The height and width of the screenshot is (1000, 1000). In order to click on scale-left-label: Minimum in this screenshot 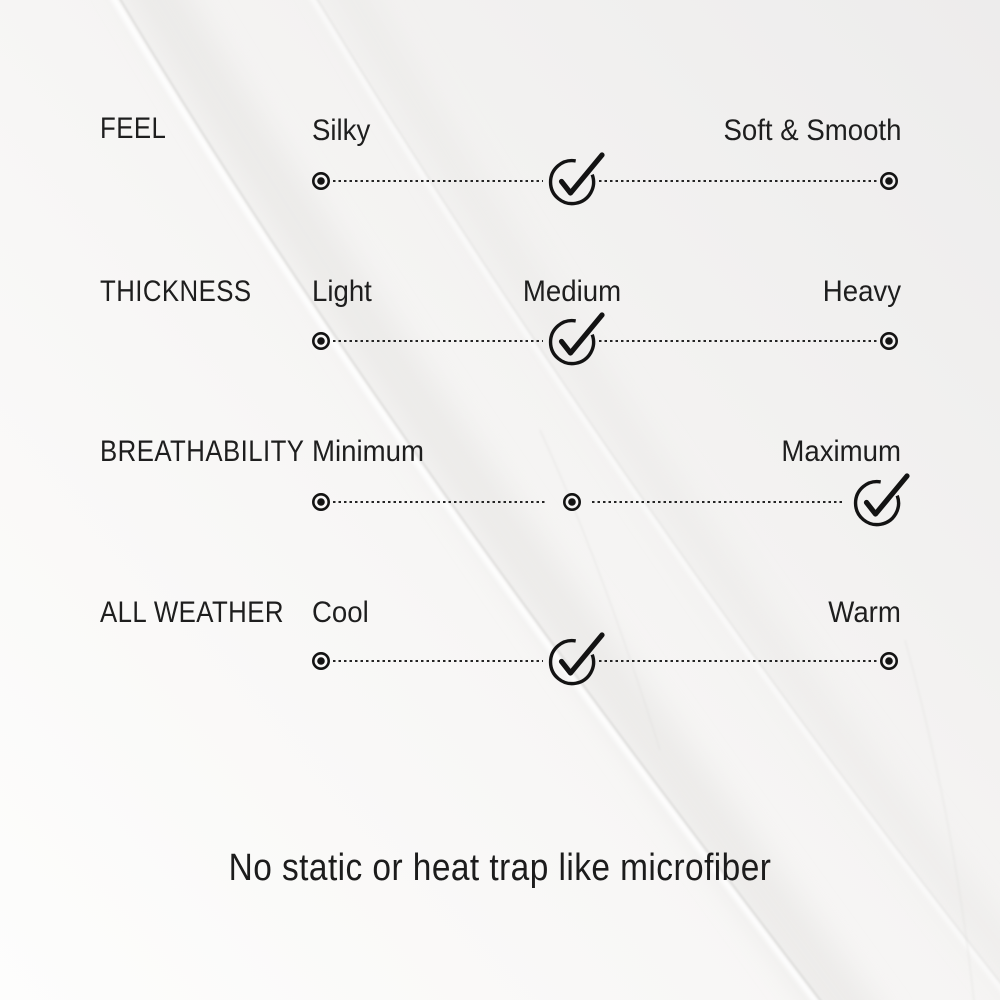, I will do `click(368, 451)`.